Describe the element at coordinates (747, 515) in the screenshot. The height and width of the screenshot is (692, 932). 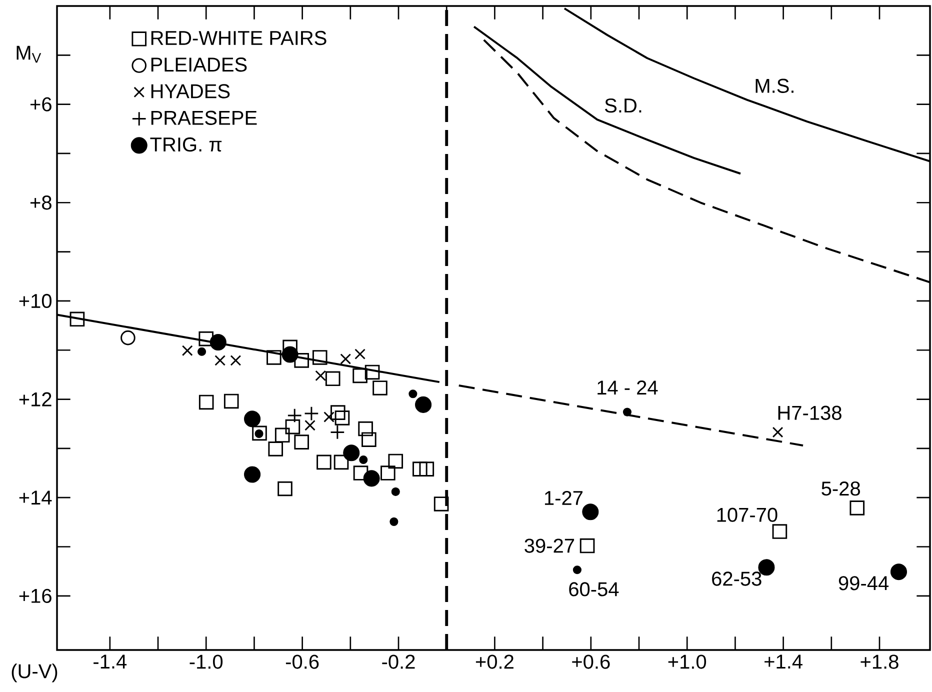
I see `annotation: 107-70` at that location.